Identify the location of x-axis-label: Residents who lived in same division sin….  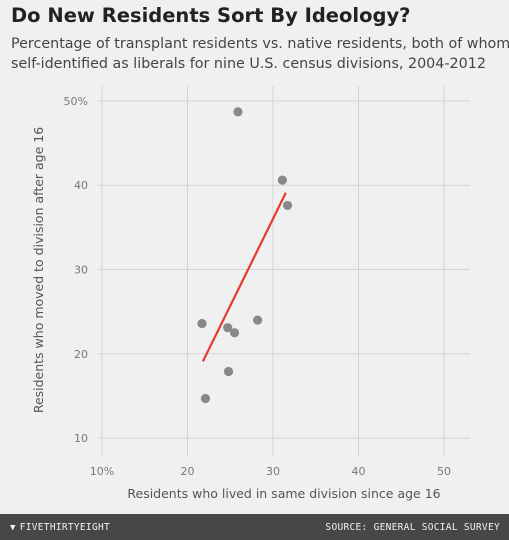
(283, 493).